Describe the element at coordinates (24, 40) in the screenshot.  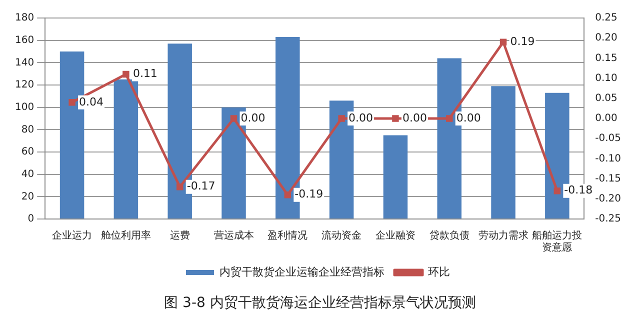
I see `y-tick-label: 160` at that location.